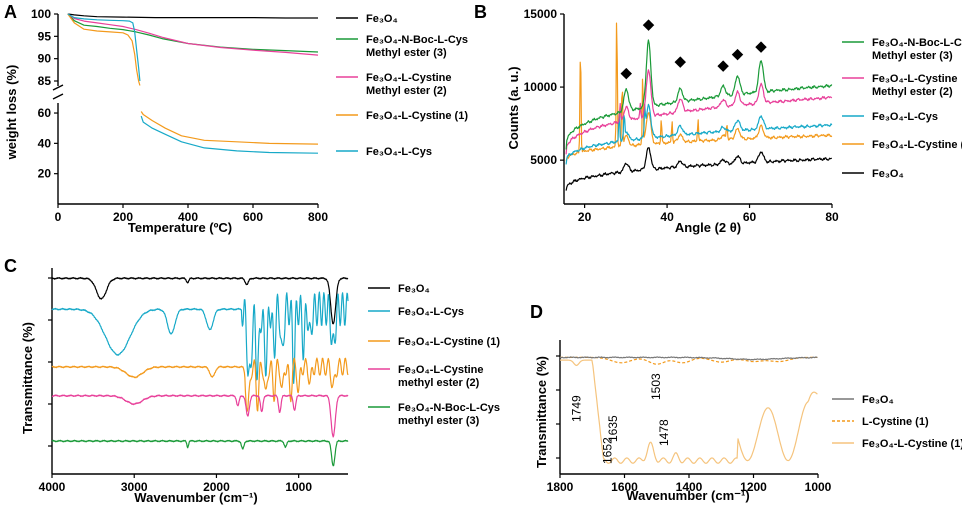 The height and width of the screenshot is (510, 962). Describe the element at coordinates (560, 487) in the screenshot. I see `panel-d-xtick-label-1800: 1800` at that location.